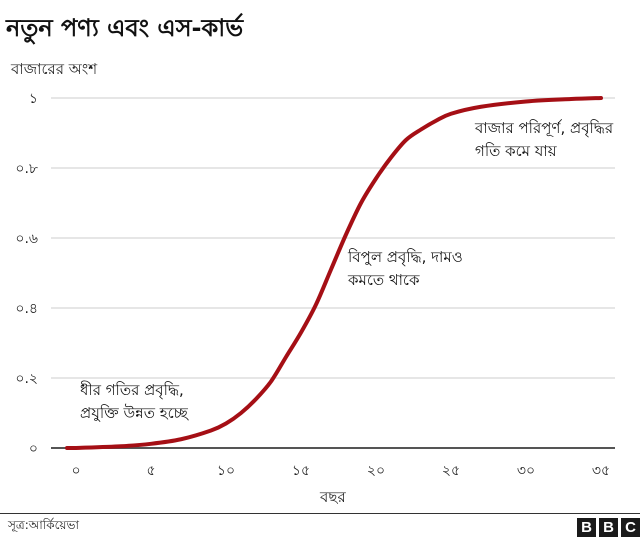  I want to click on y-tick-label: ০.৪, so click(26, 309).